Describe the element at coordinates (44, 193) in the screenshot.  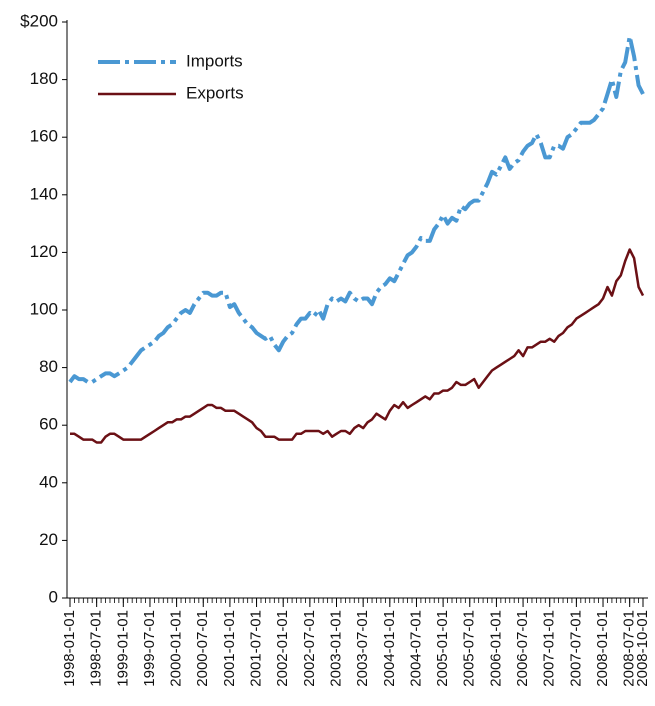
I see `y-tick-label: 140` at that location.